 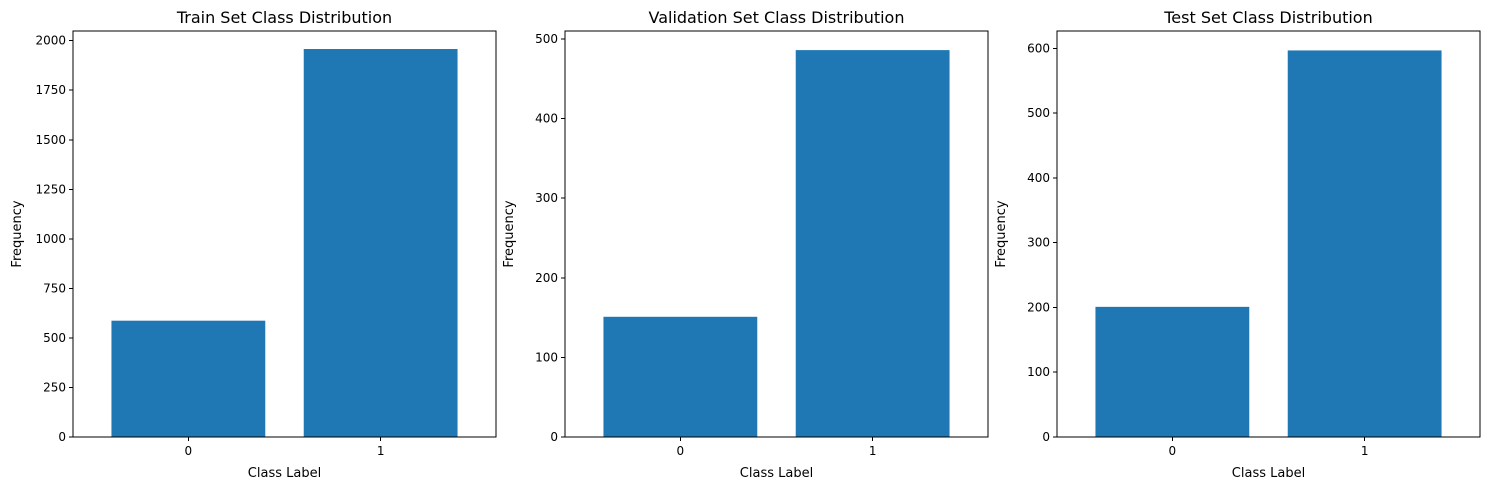 What do you see at coordinates (284, 17) in the screenshot?
I see `chart-title: Train Set Class Distribution` at bounding box center [284, 17].